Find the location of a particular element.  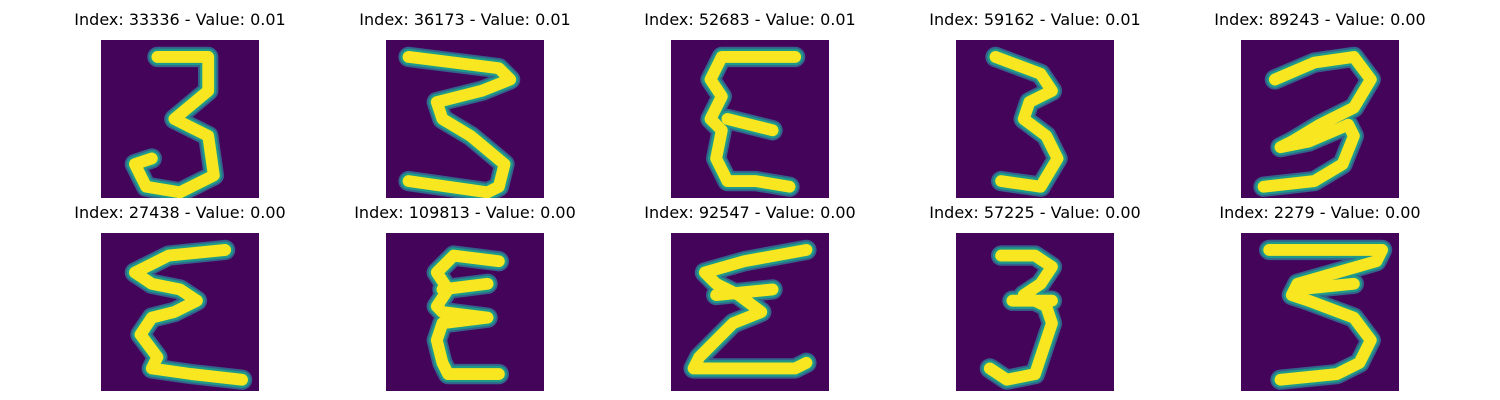

digit-panel: Index: 27438 - Value: 0.00 is located at coordinates (180, 296).